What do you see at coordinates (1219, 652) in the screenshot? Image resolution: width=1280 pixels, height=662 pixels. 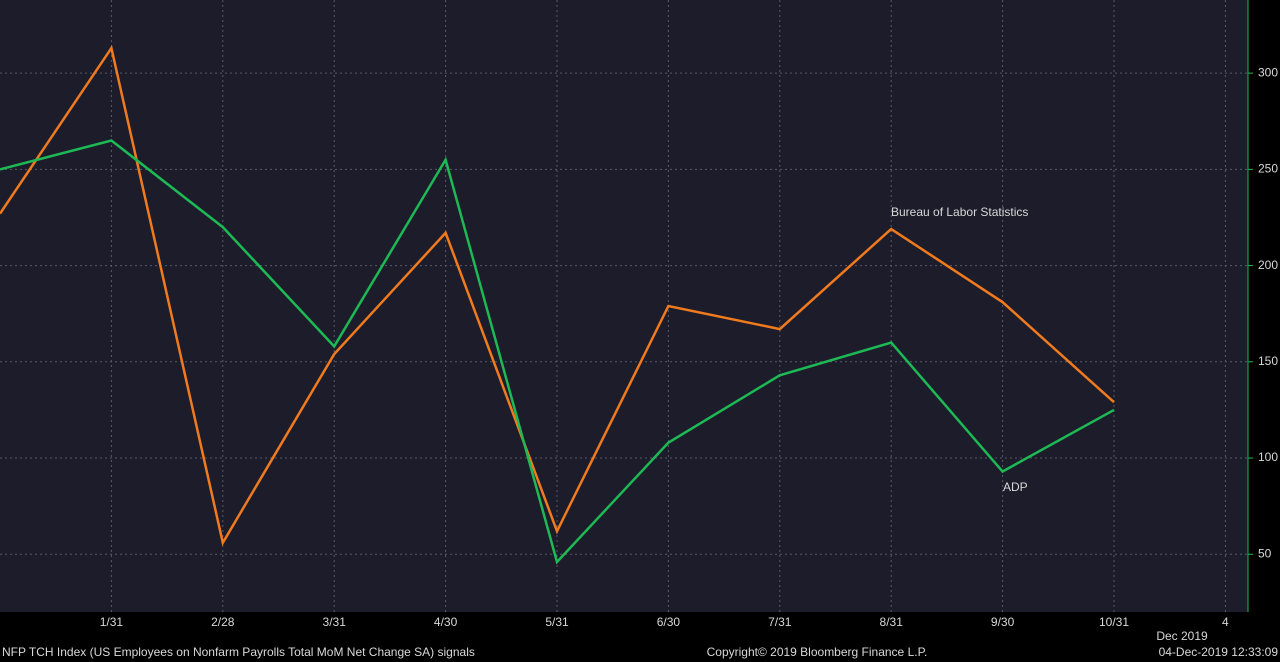 I see `timestamp: 04-Dec-2019 12:33:09` at bounding box center [1219, 652].